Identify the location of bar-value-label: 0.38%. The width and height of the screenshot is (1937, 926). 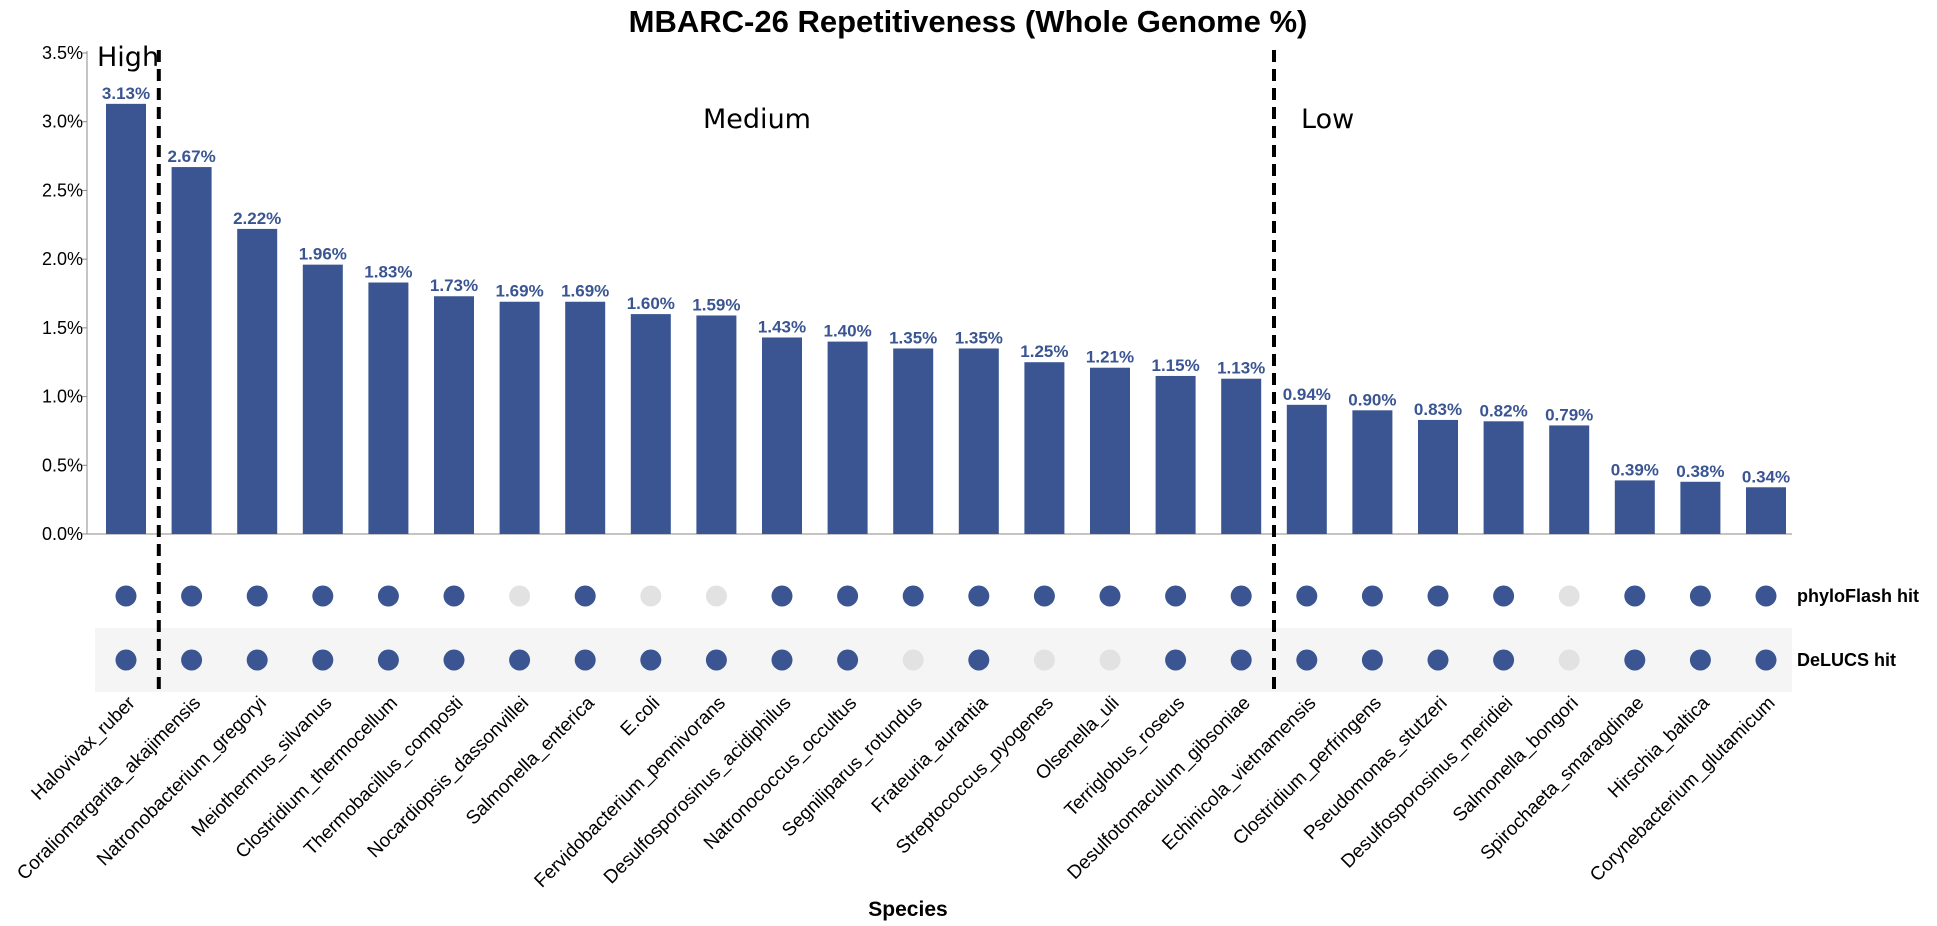
(1700, 471).